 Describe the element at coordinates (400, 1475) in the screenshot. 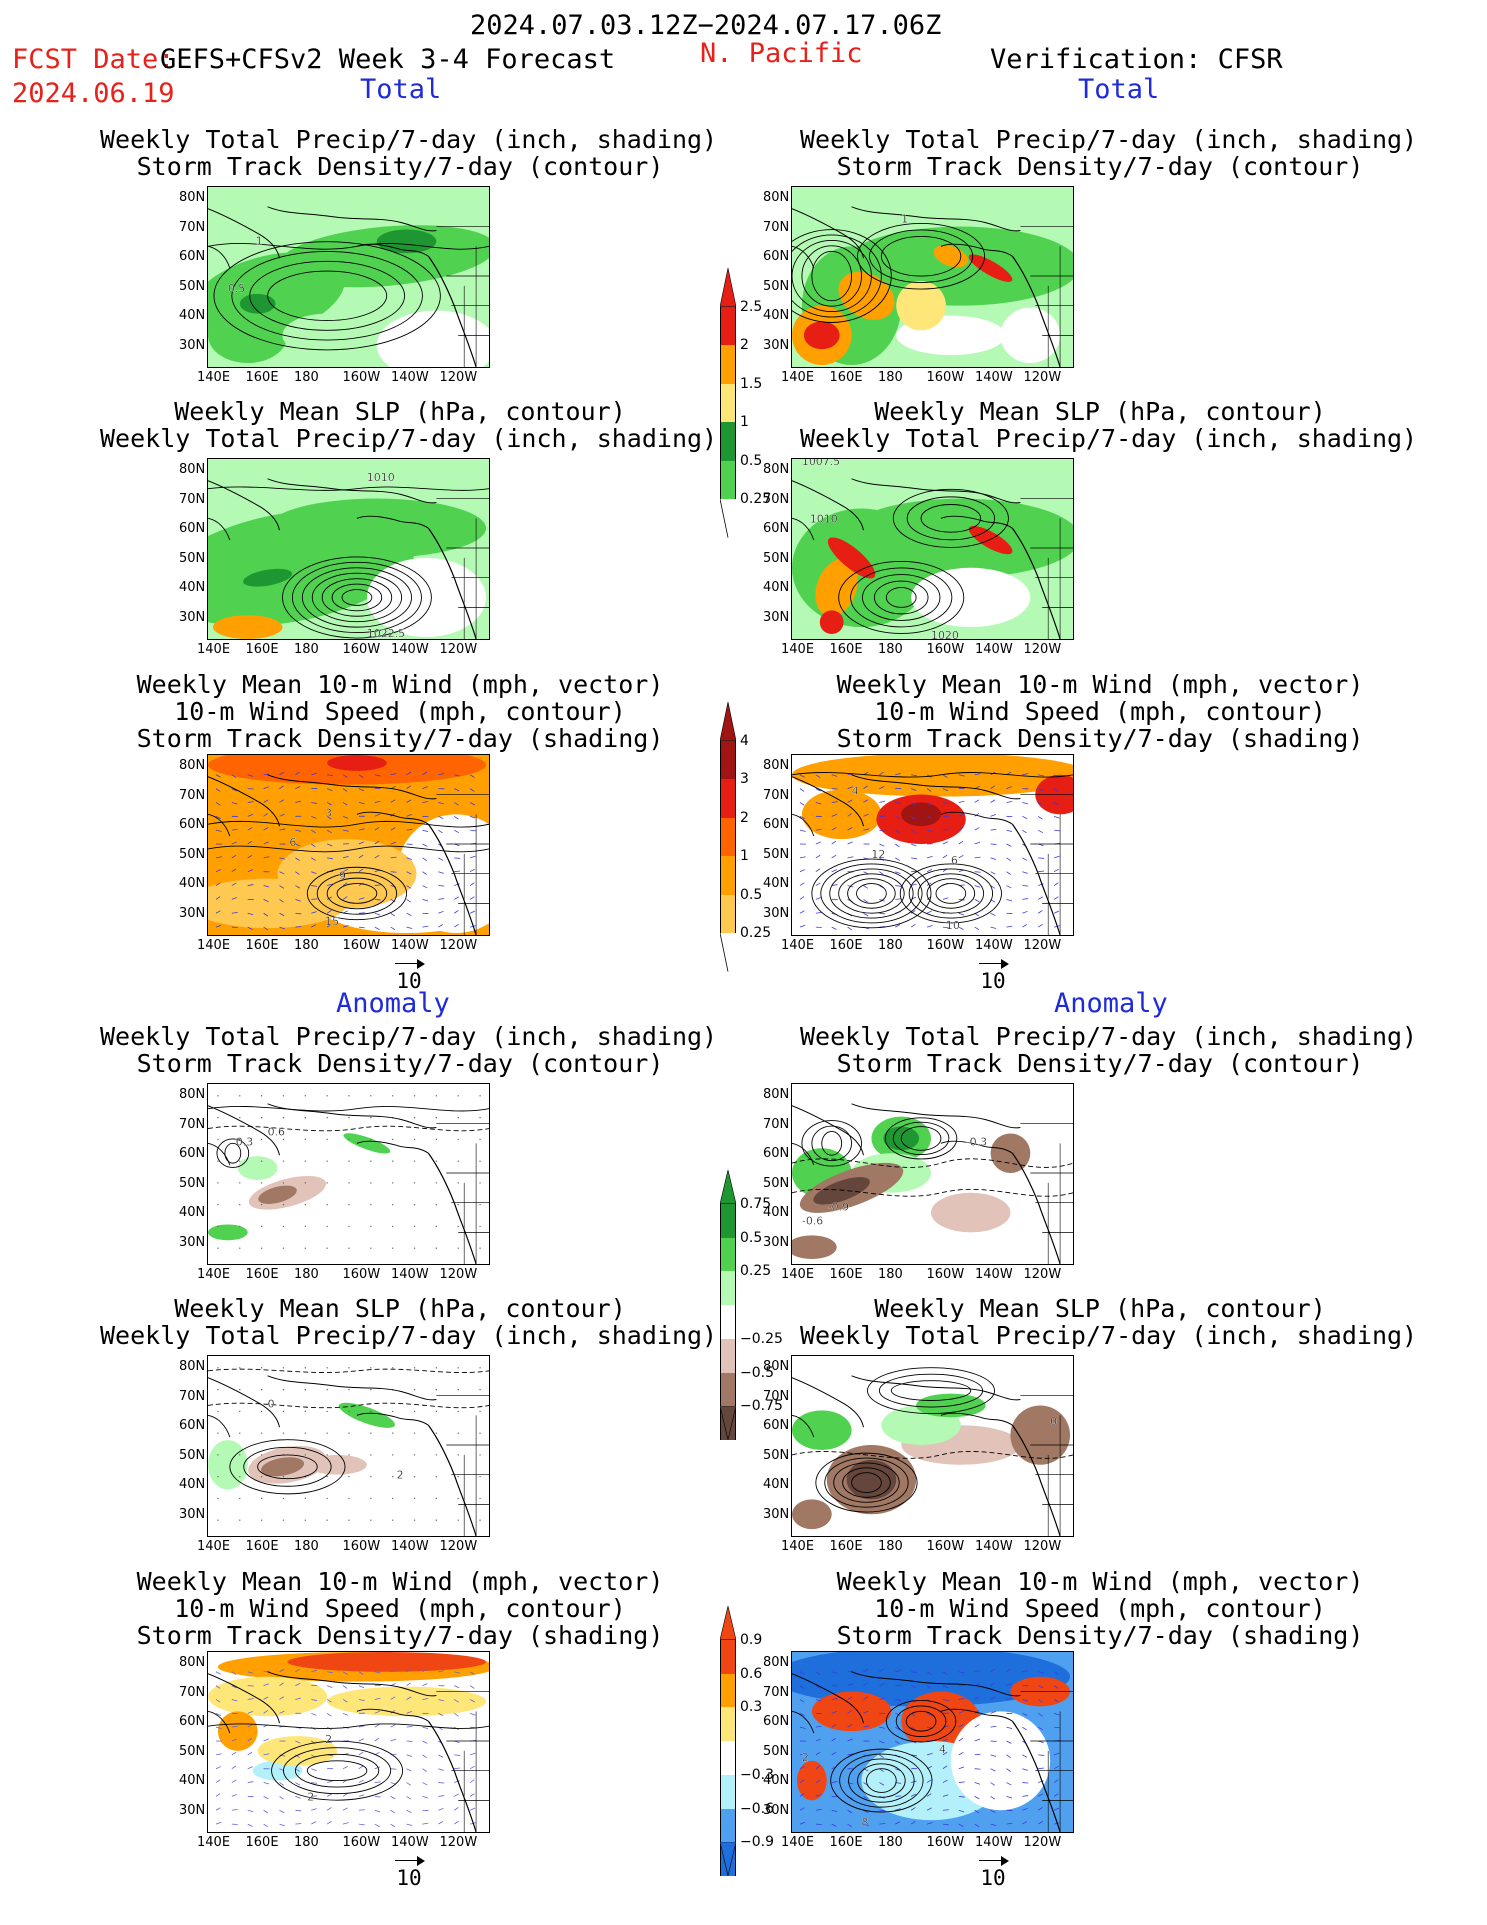

I see `contour-label: 2` at that location.